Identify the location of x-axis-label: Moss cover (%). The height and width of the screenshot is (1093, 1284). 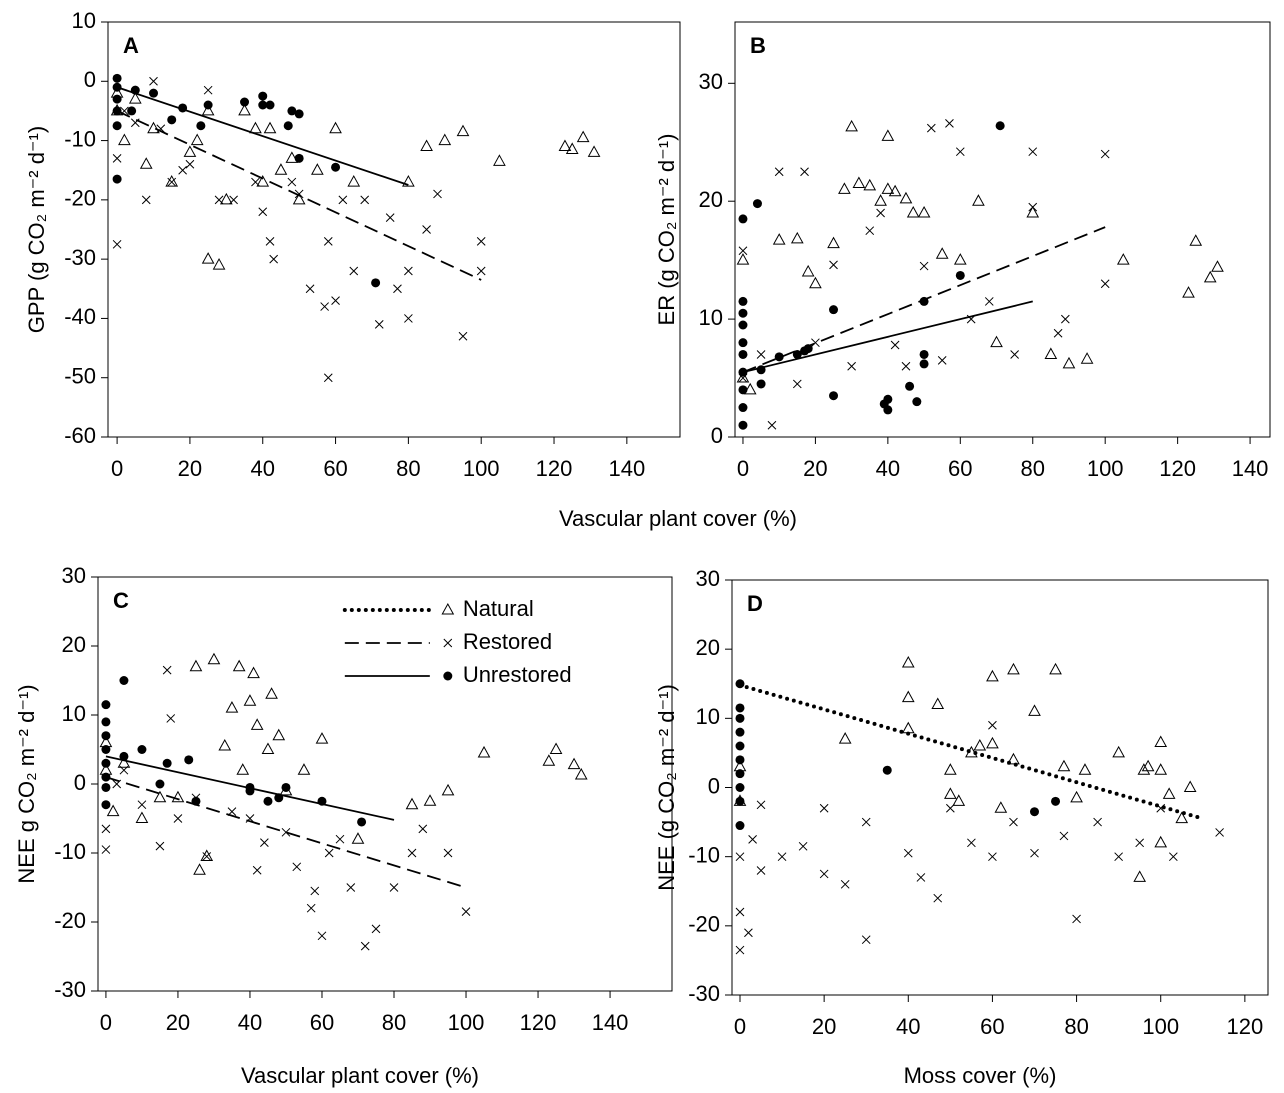
(980, 1075).